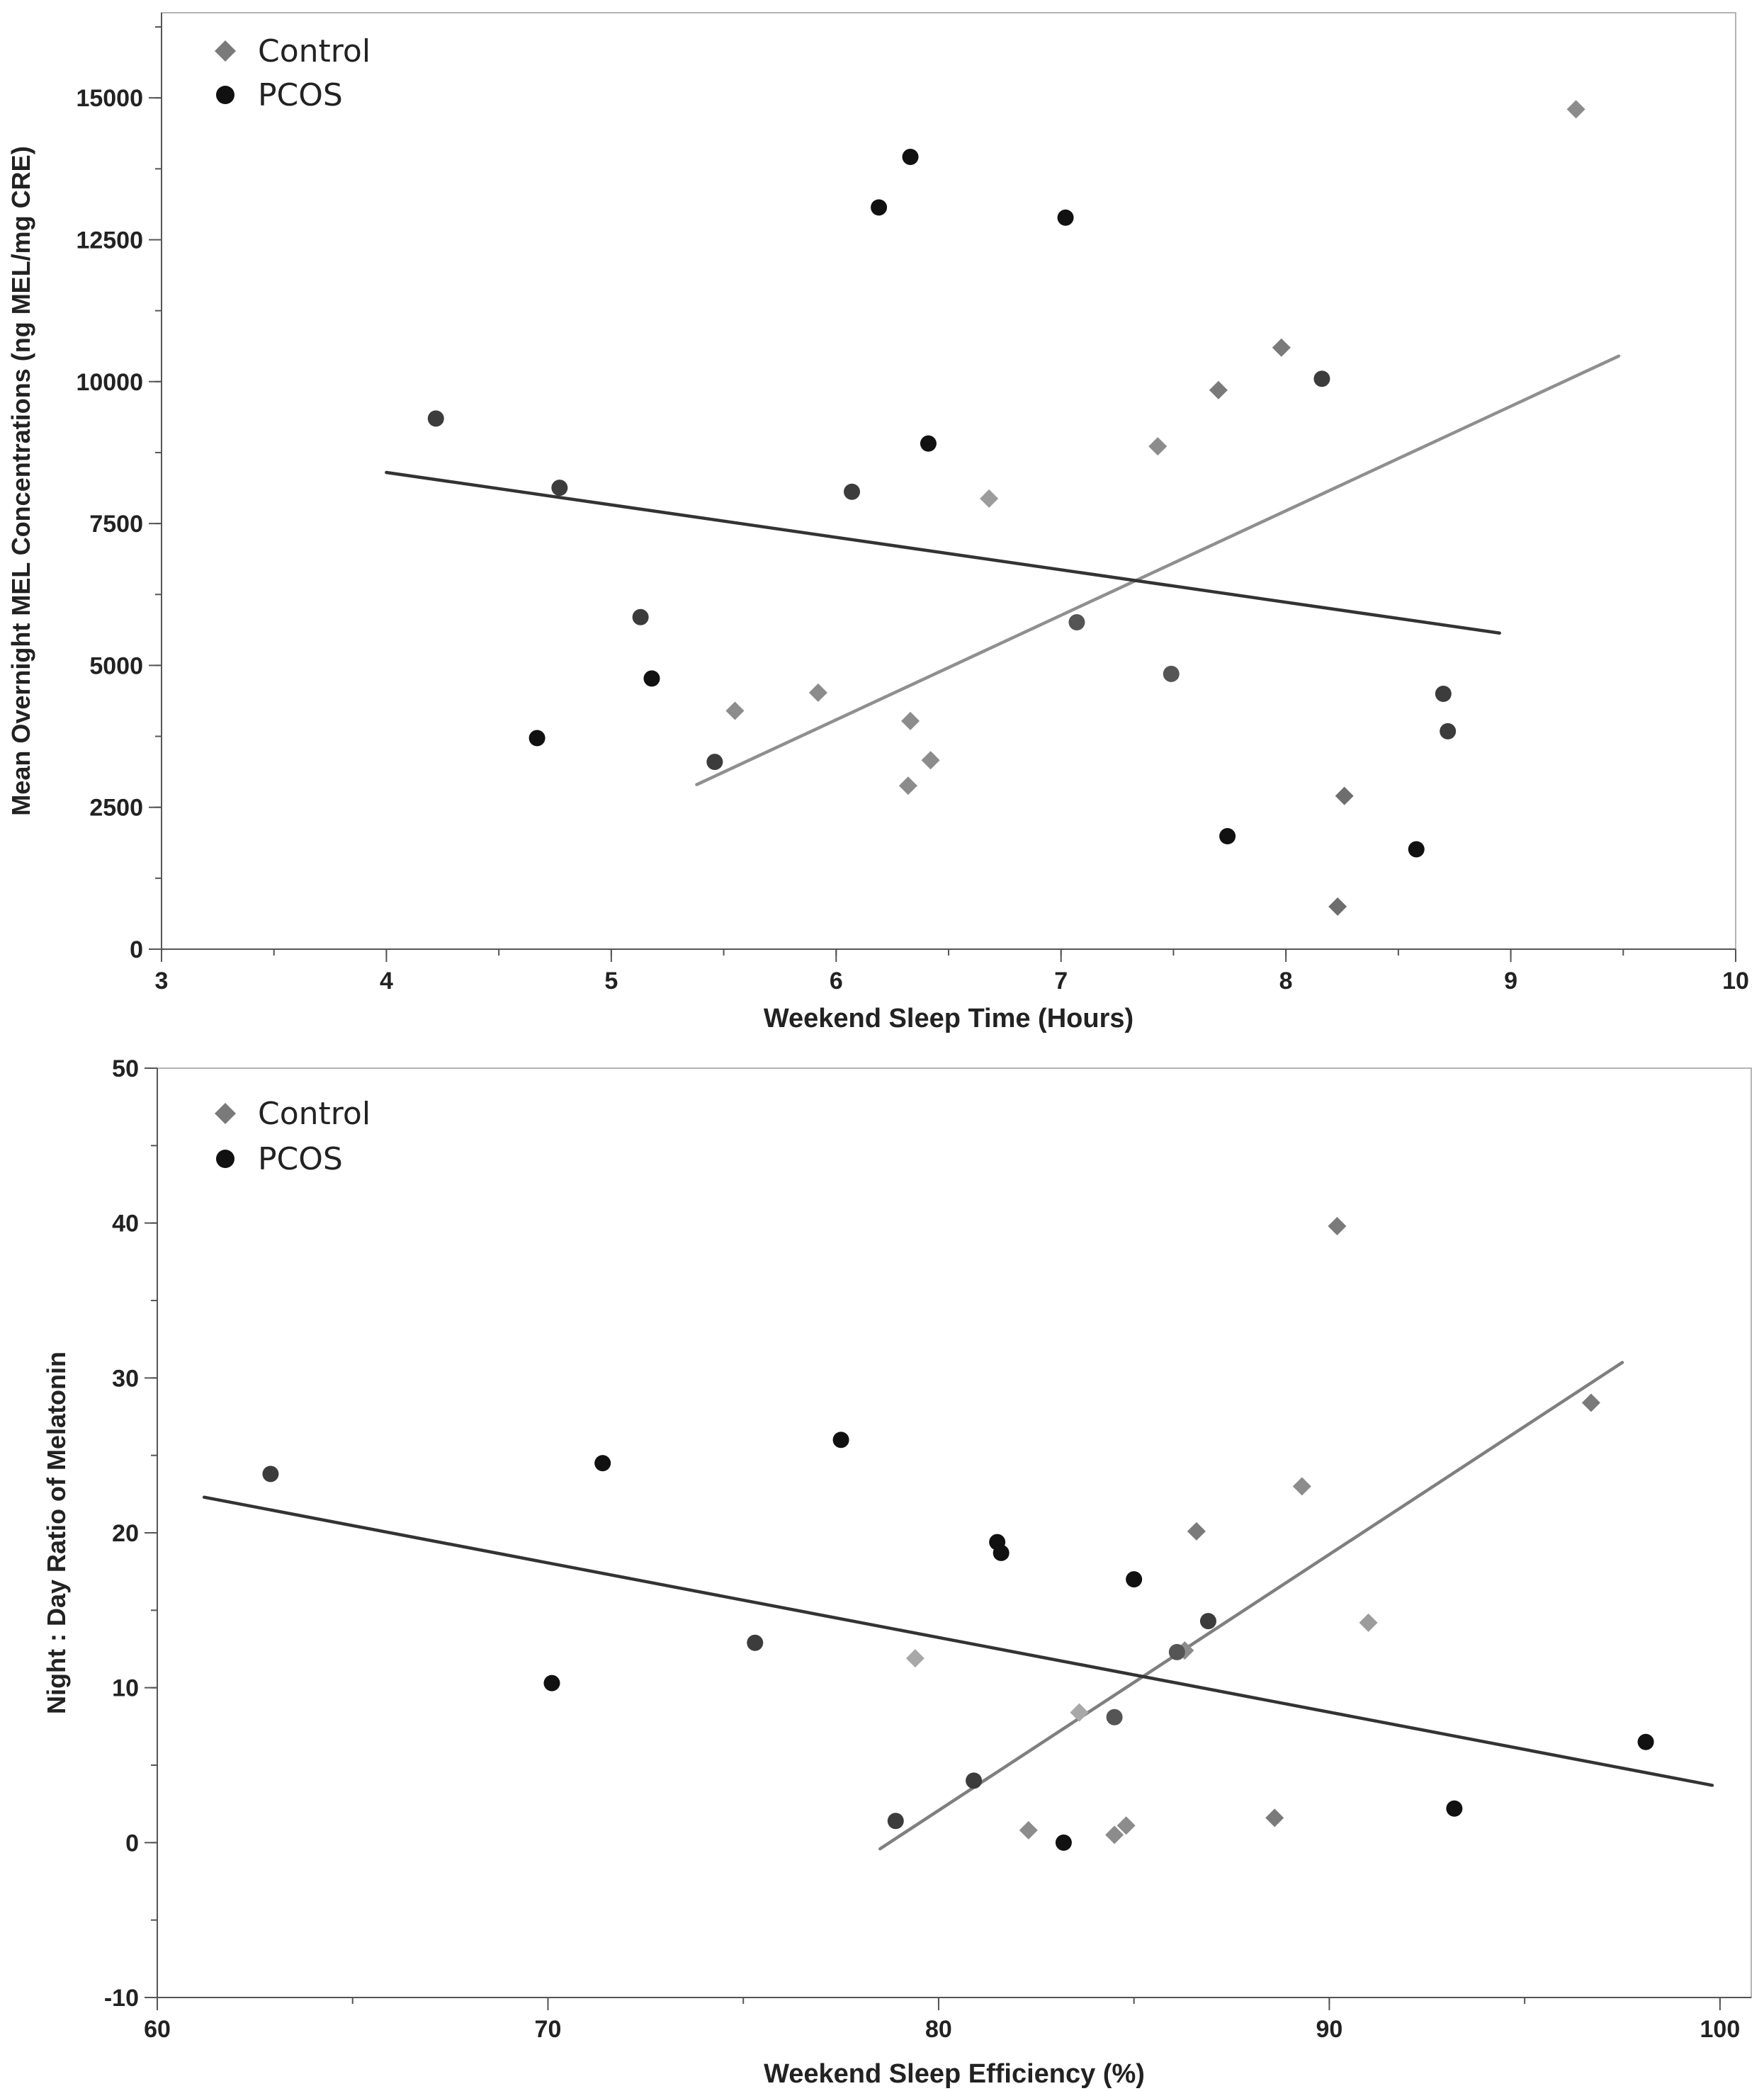 The image size is (1764, 2091). What do you see at coordinates (125, 1379) in the screenshot?
I see `y-tick-label: 30` at bounding box center [125, 1379].